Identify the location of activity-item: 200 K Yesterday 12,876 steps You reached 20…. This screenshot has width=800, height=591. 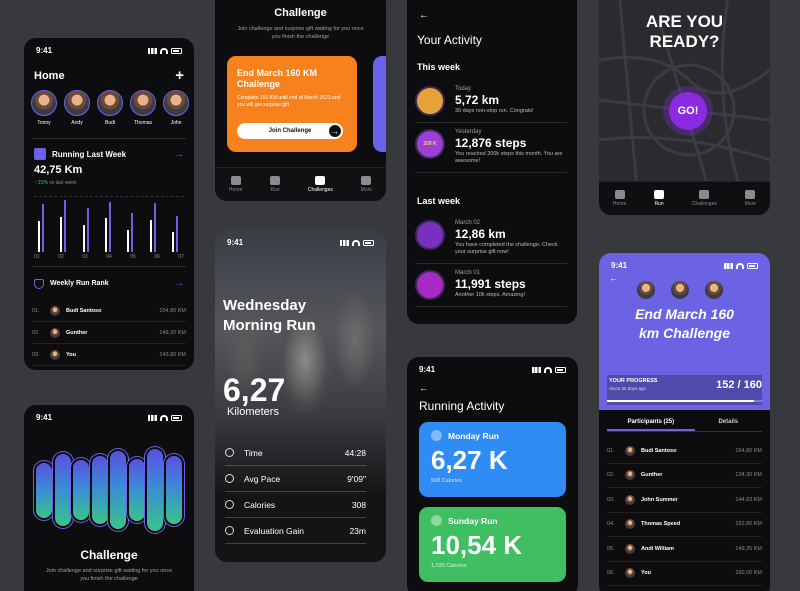
(491, 148).